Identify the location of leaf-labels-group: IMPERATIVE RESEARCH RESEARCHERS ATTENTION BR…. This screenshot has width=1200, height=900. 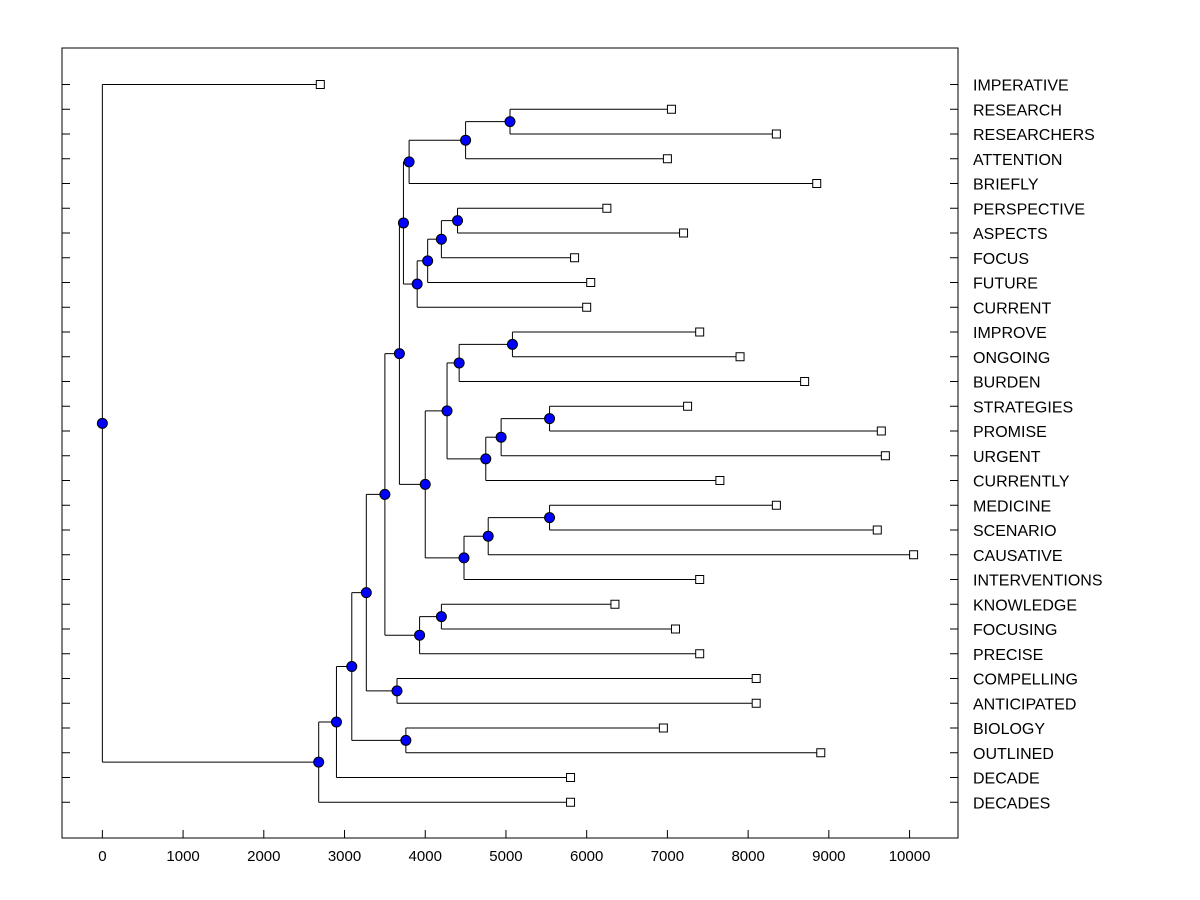
(1038, 445).